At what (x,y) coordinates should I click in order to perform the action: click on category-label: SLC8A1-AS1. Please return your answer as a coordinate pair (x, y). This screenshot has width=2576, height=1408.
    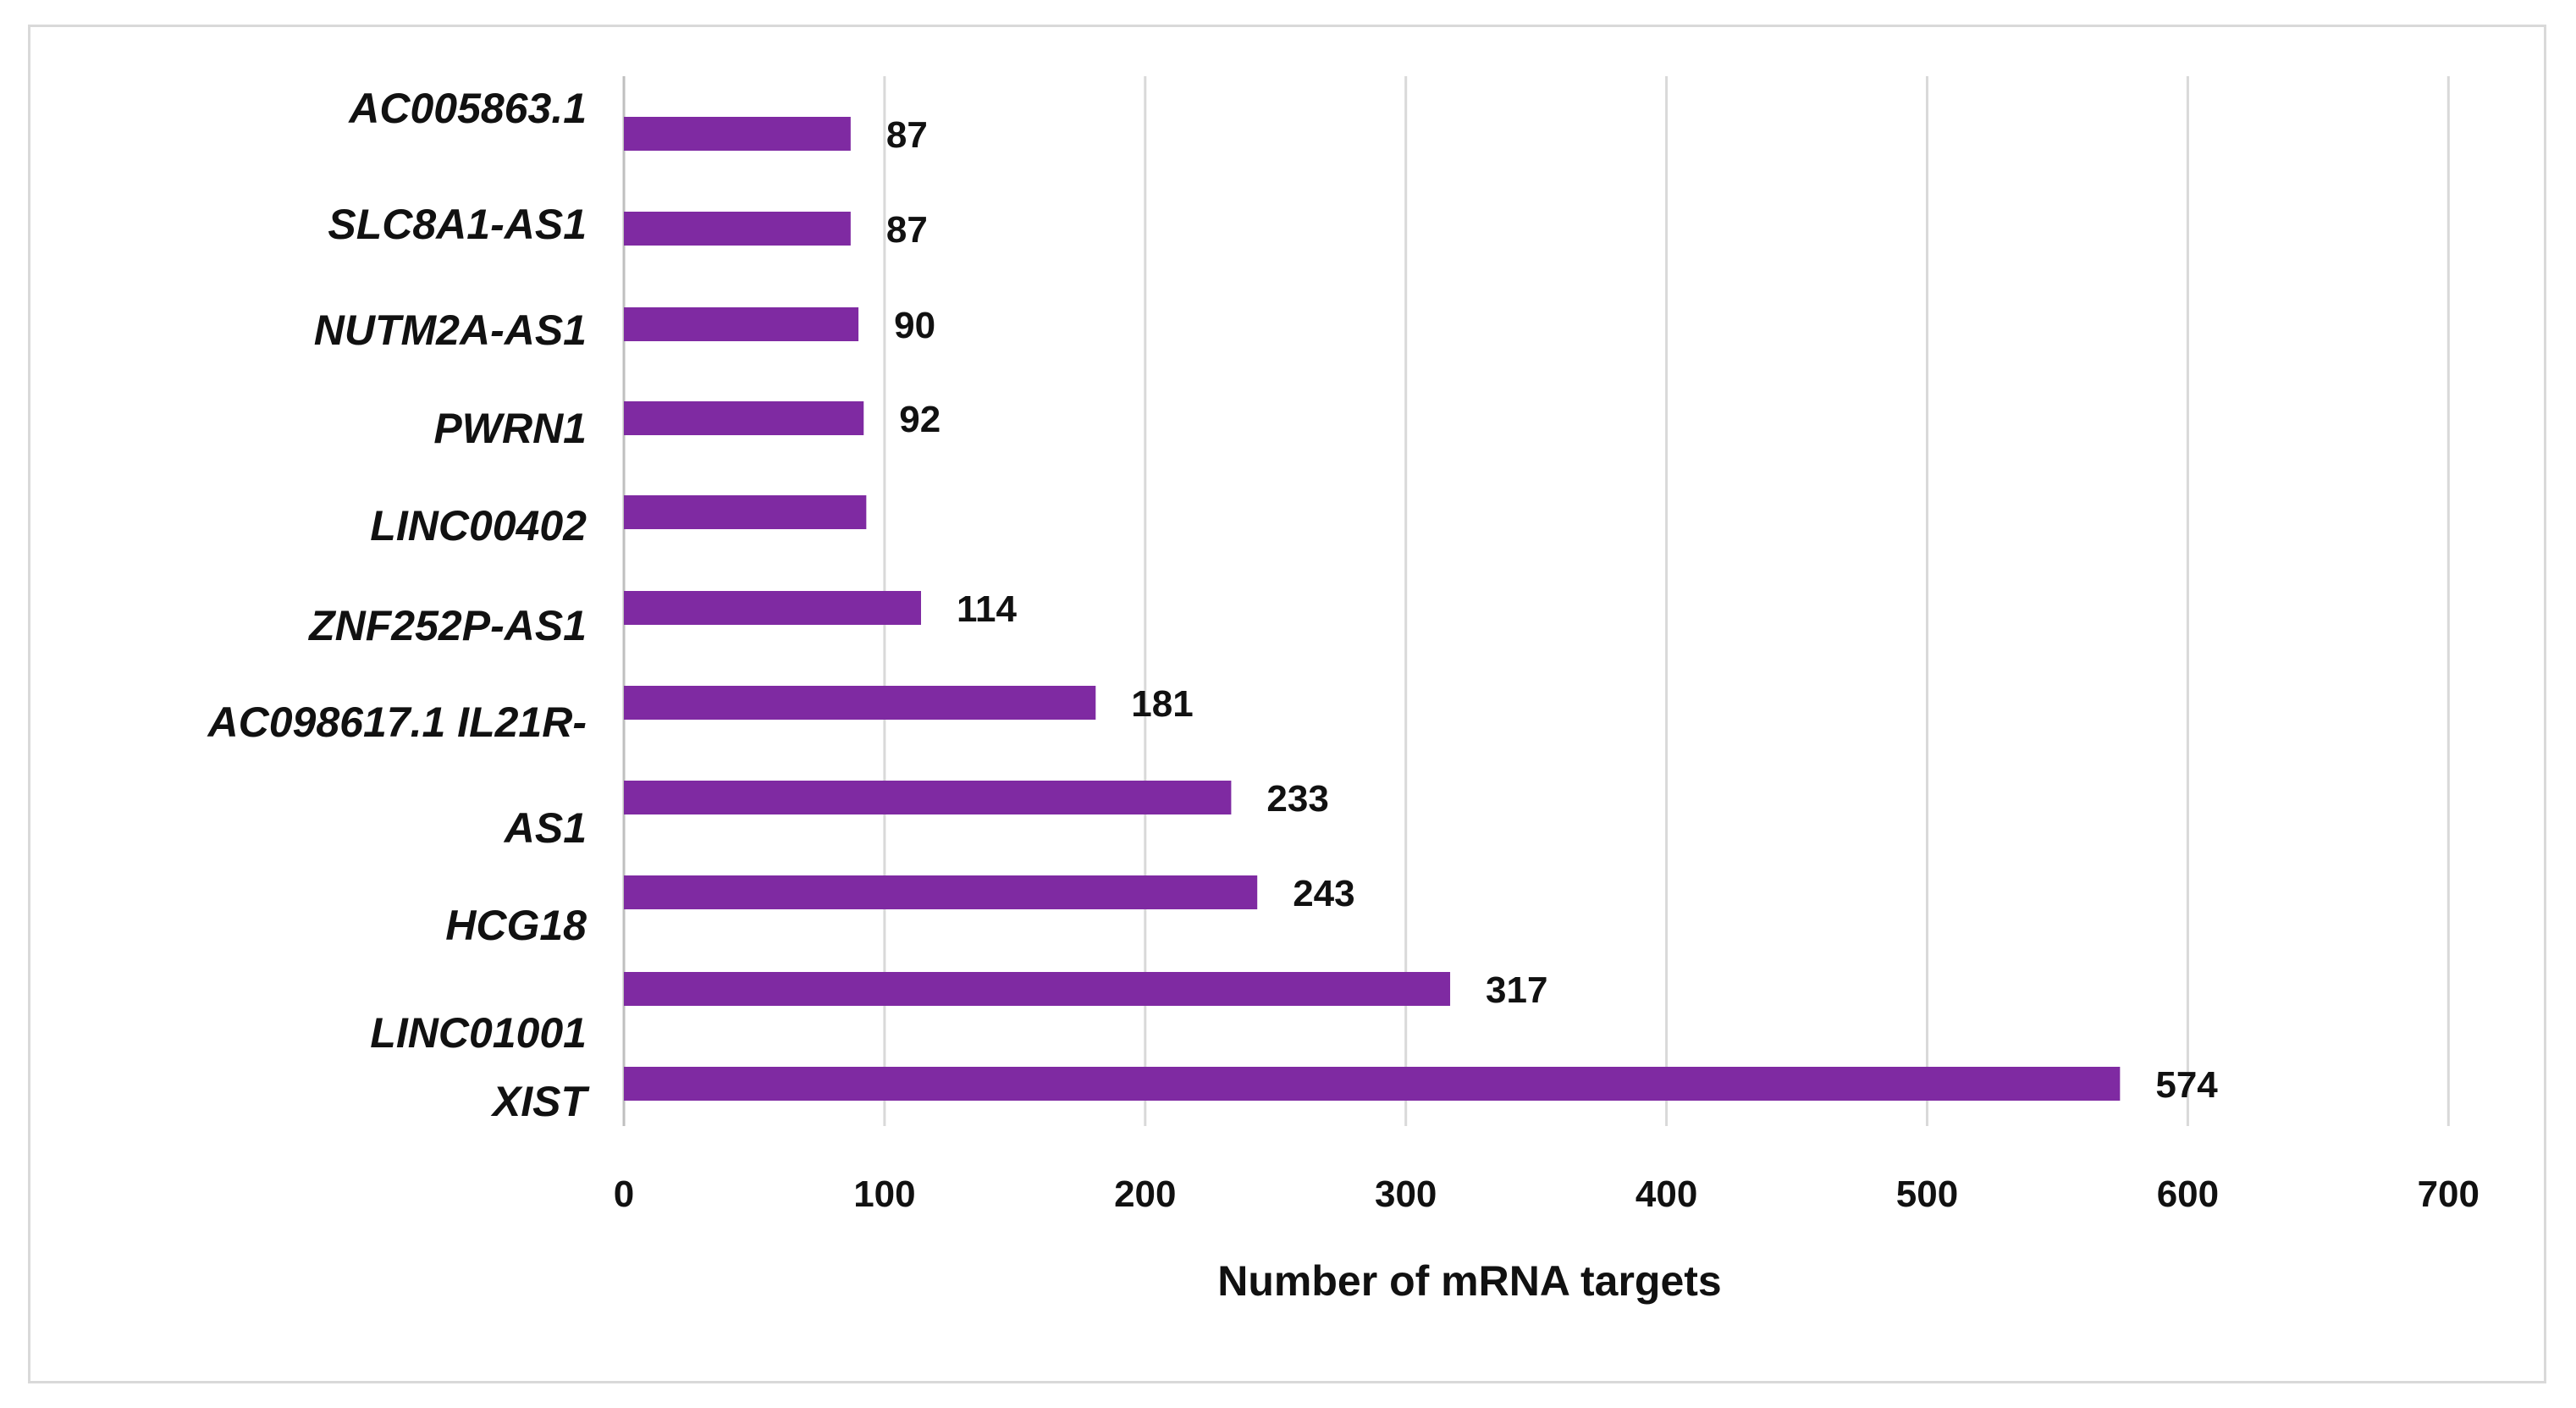
    Looking at the image, I should click on (458, 225).